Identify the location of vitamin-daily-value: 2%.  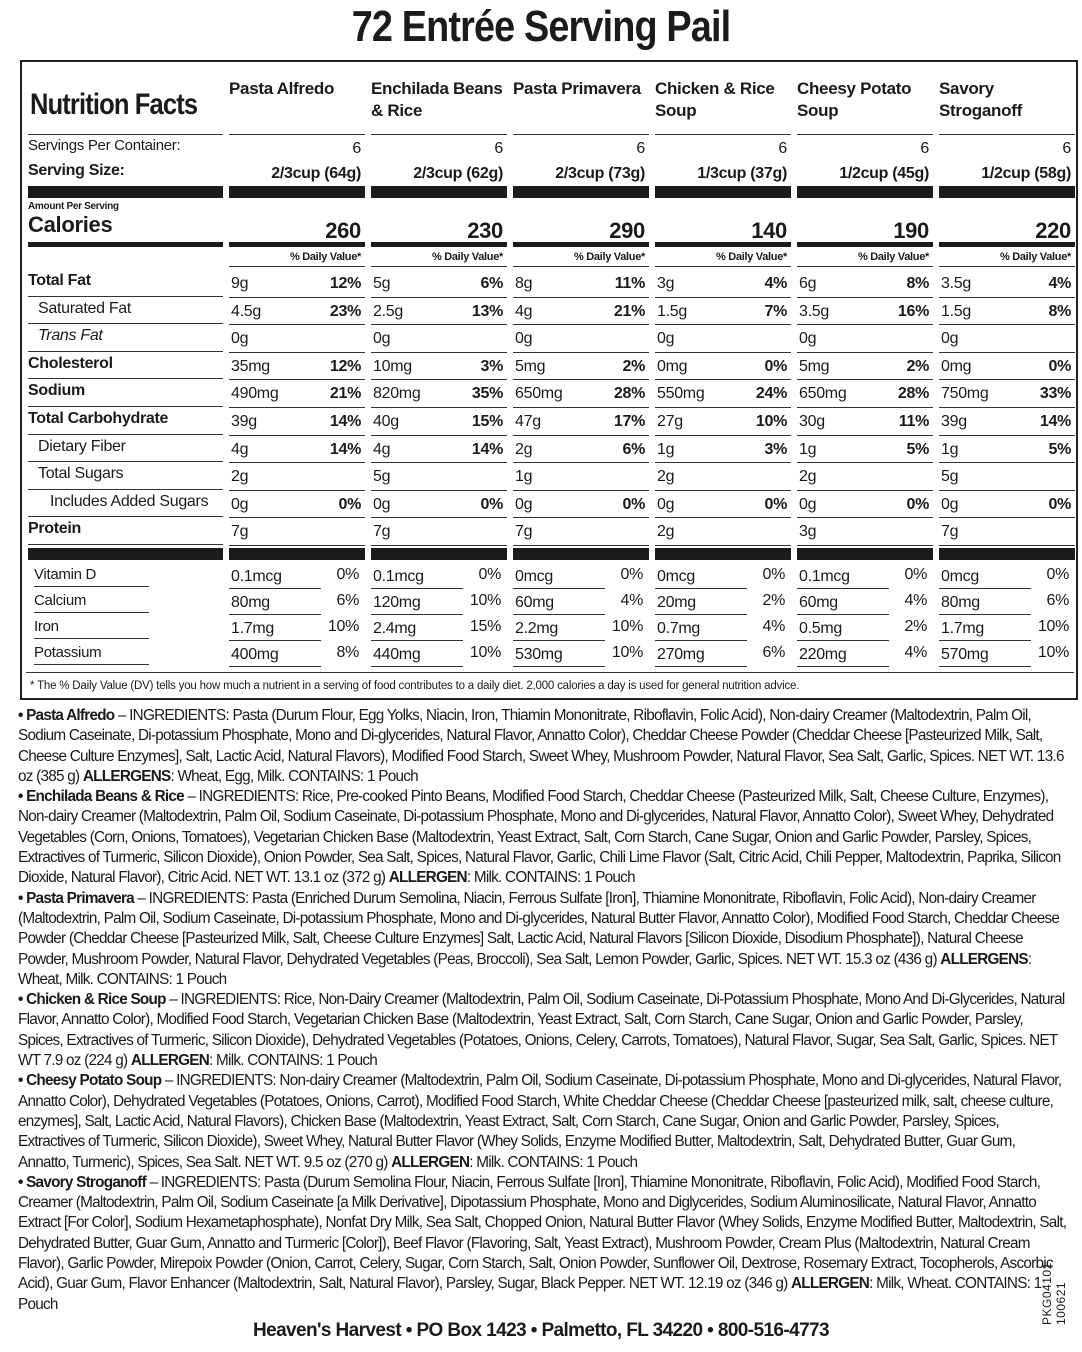
(773, 600).